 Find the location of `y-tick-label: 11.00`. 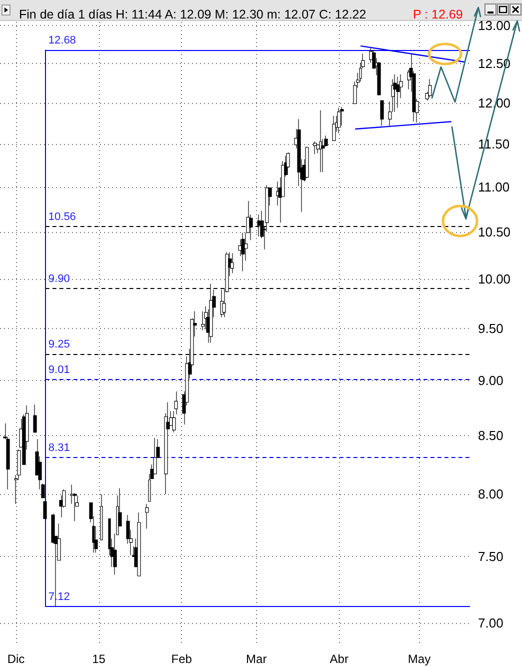

y-tick-label: 11.00 is located at coordinates (494, 186).